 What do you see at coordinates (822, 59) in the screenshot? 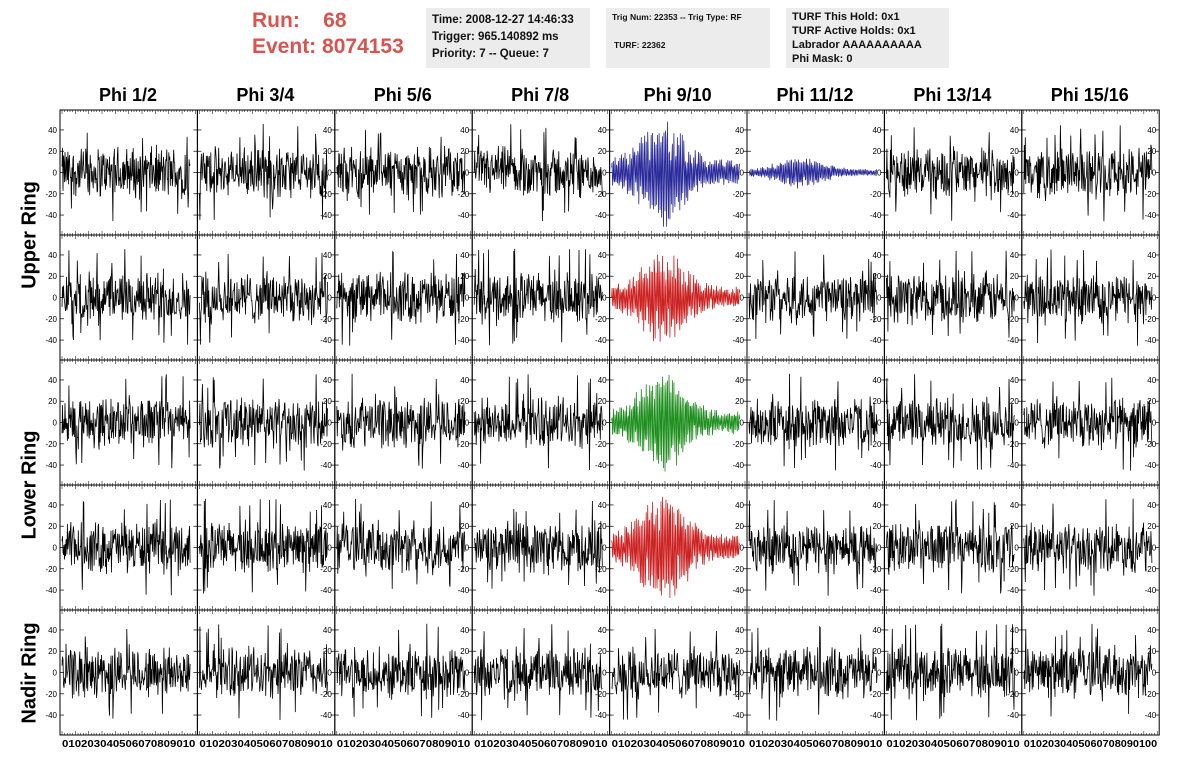
I see `phi-mask-text: Phi Mask: 0` at bounding box center [822, 59].